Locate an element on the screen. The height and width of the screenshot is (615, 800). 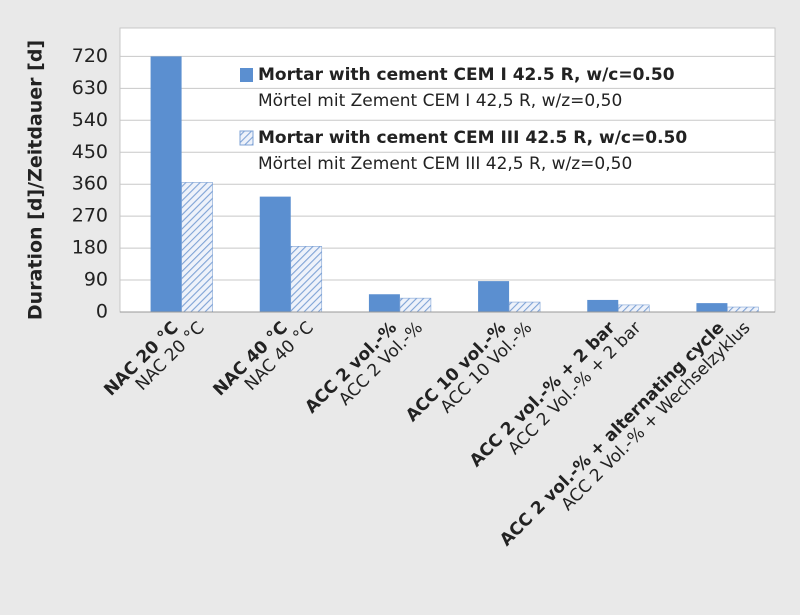
y-tick-label: 90 is located at coordinates (96, 280).